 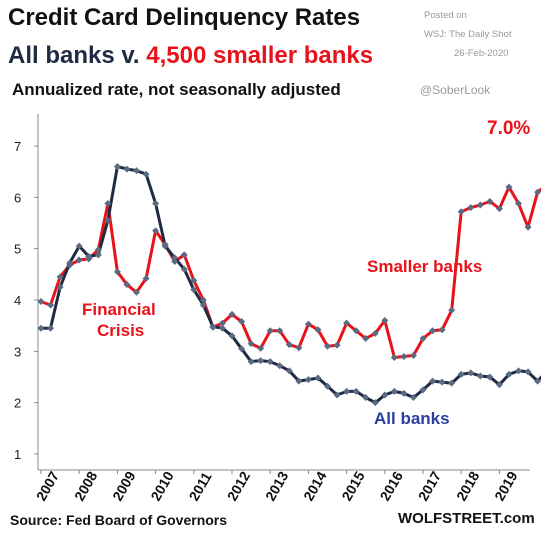 What do you see at coordinates (86, 485) in the screenshot?
I see `x-tick-label: 2008` at bounding box center [86, 485].